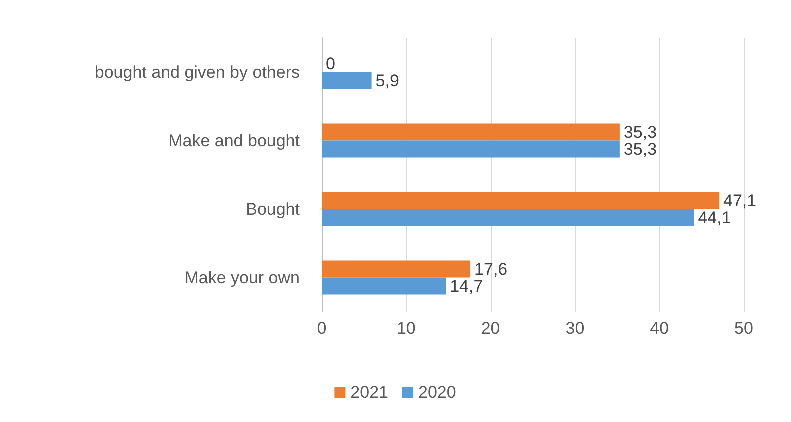  Describe the element at coordinates (197, 72) in the screenshot. I see `y-tick-label: bought and given by others` at that location.